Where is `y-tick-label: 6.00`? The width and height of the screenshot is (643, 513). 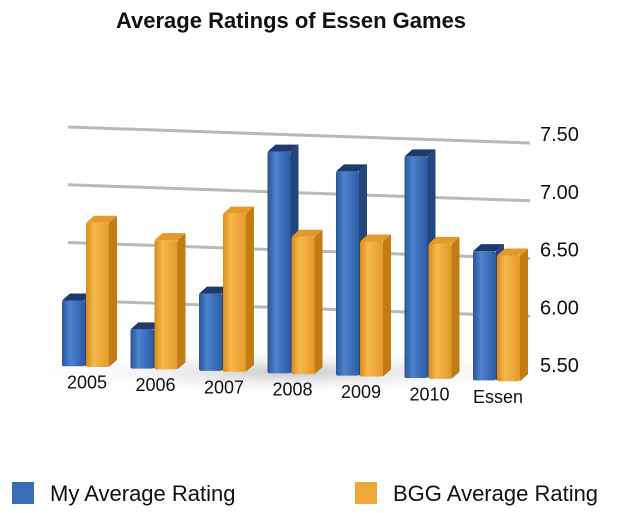
y-tick-label: 6.00 is located at coordinates (559, 308).